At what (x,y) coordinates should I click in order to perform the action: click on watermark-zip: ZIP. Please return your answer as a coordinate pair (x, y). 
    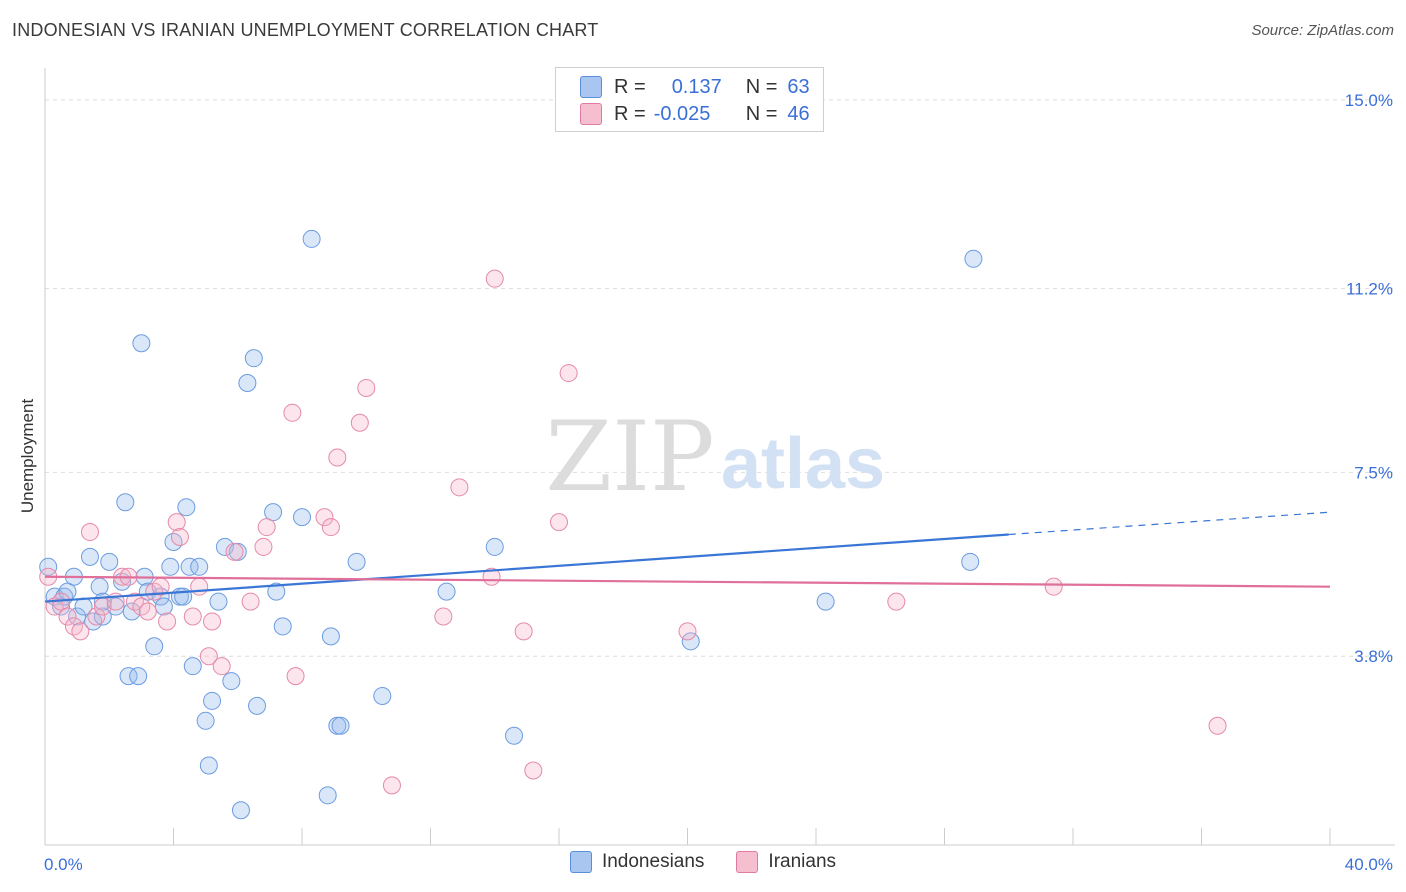
    Looking at the image, I should click on (629, 457).